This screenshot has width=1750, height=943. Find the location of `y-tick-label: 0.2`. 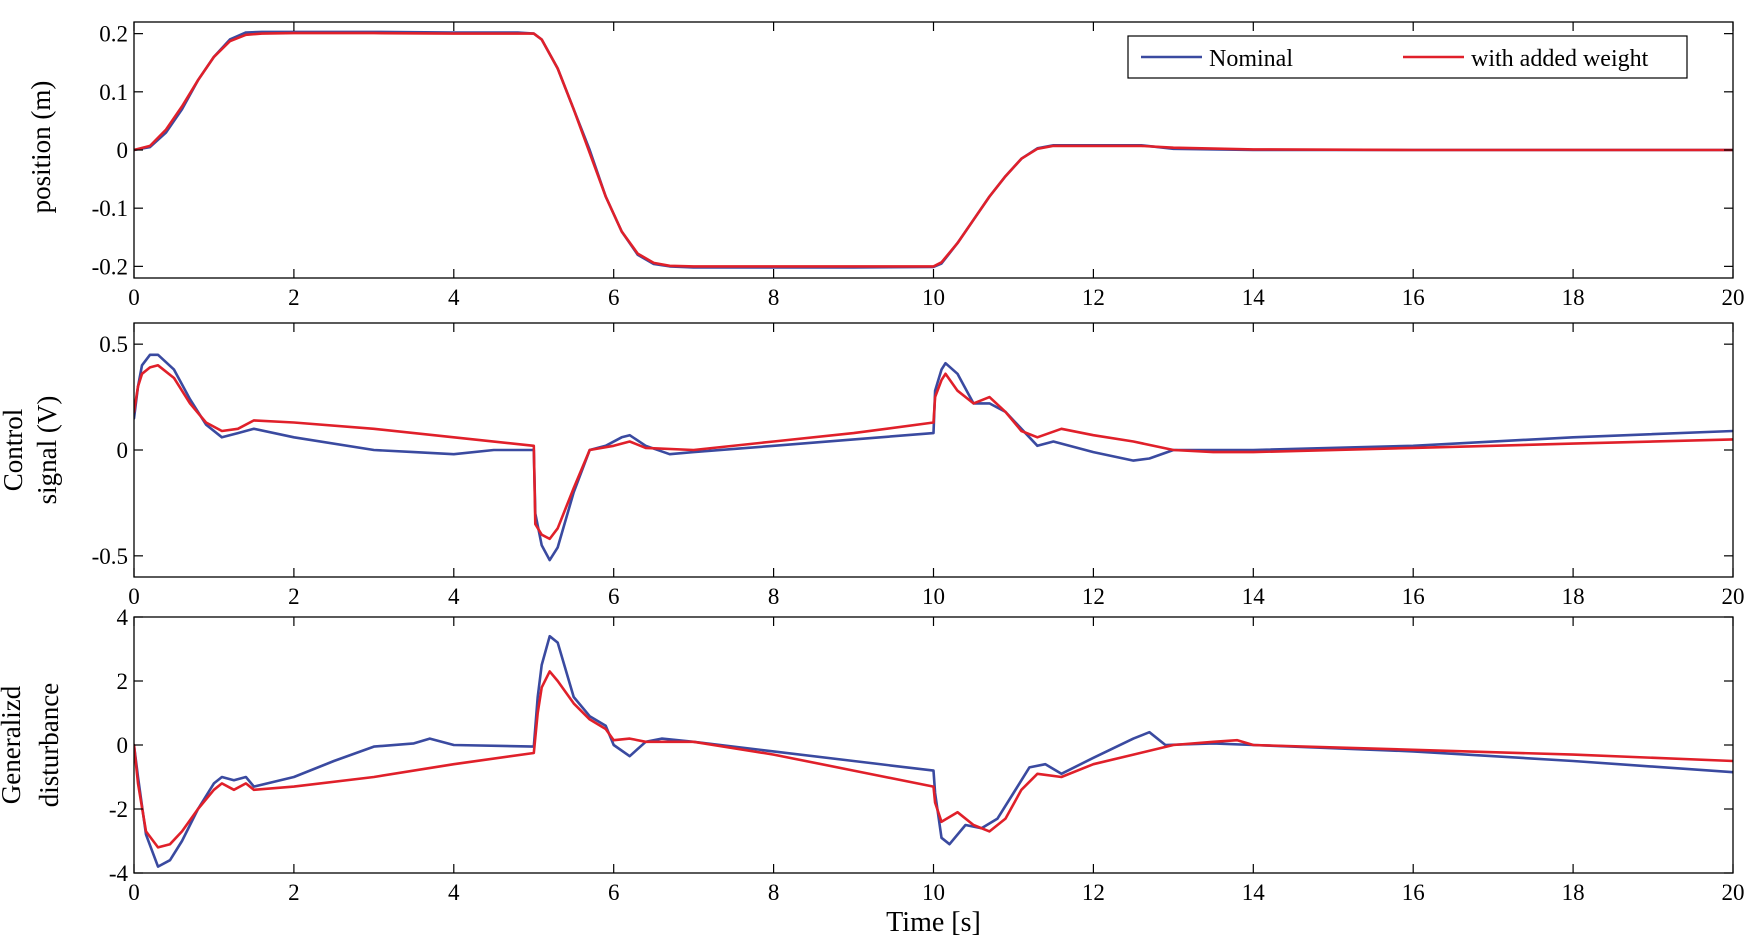

y-tick-label: 0.2 is located at coordinates (113, 34).